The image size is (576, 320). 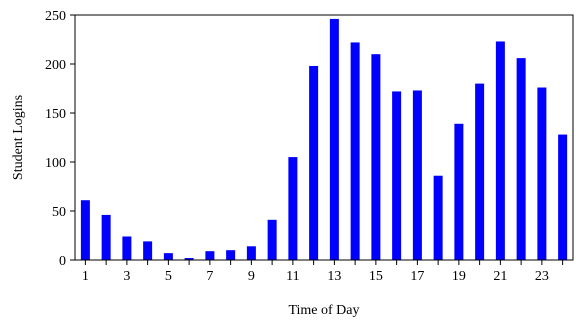 I want to click on x-ticks-group: 1 3 5 7 9 11 13 15 17 19 21 23, so click(x=323, y=272).